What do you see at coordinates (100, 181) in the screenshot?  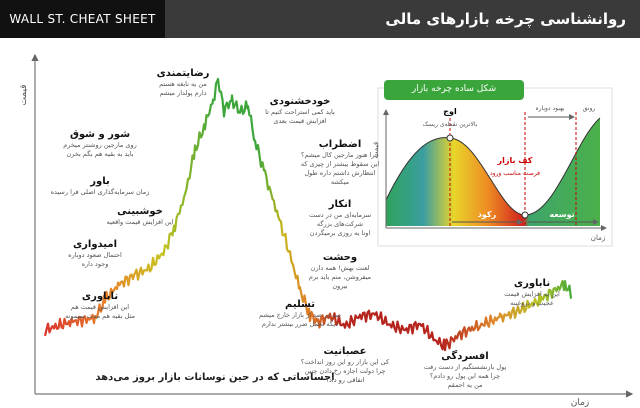 I see `stage-title: باور` at bounding box center [100, 181].